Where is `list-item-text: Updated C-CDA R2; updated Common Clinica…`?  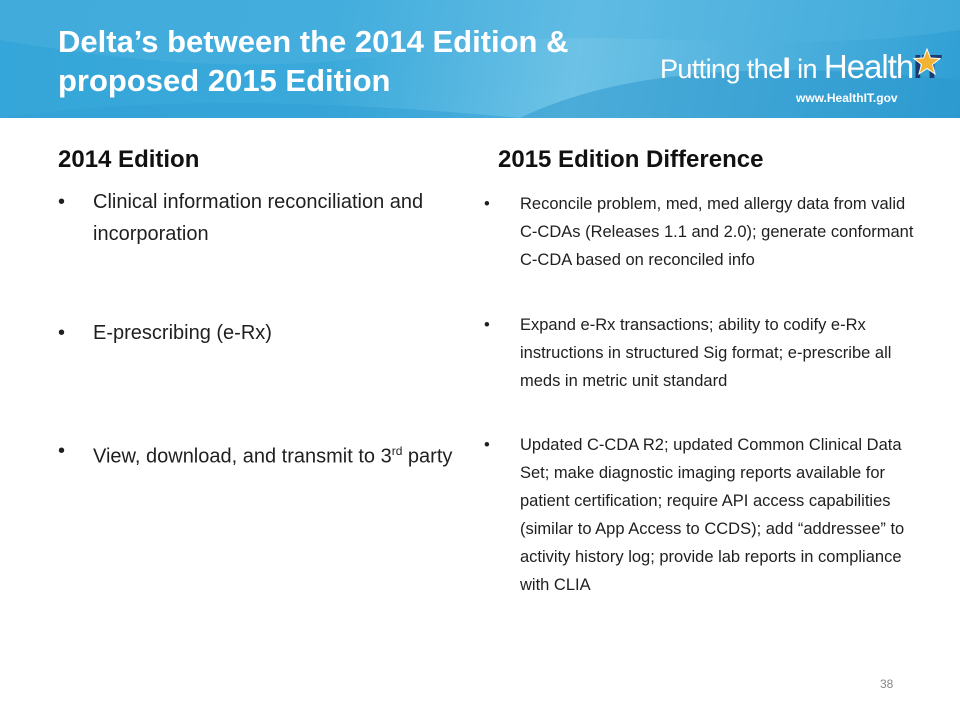 list-item-text: Updated C-CDA R2; updated Common Clinica… is located at coordinates (712, 515).